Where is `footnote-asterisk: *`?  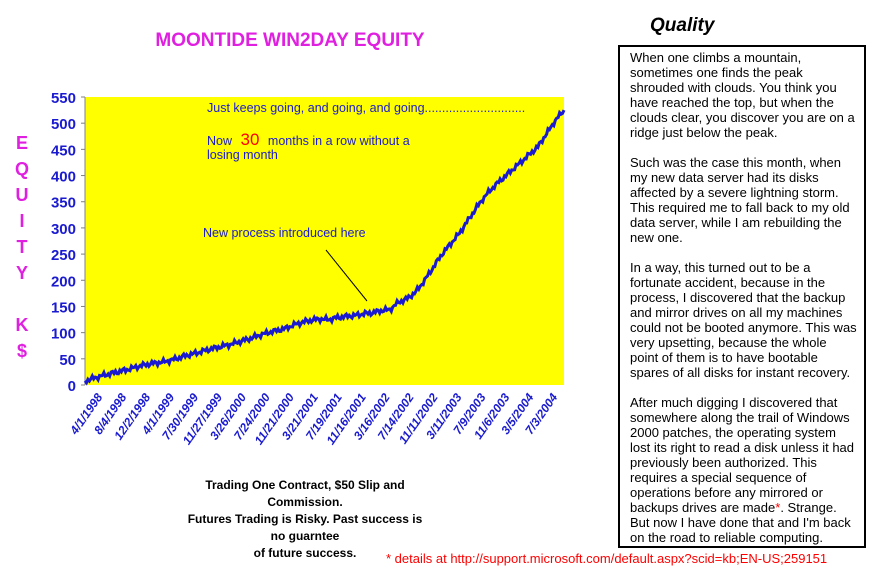 footnote-asterisk: * is located at coordinates (778, 507).